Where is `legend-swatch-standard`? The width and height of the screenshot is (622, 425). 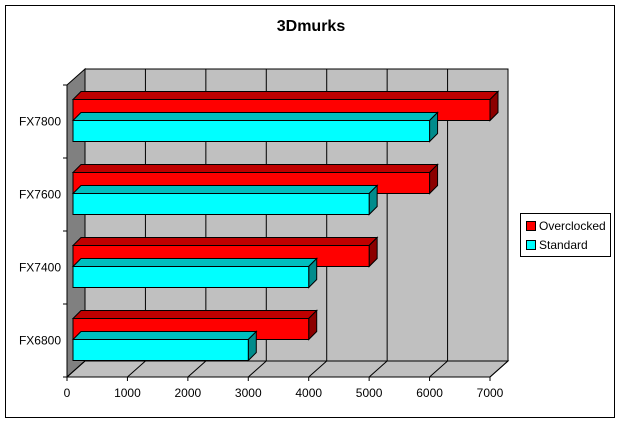 legend-swatch-standard is located at coordinates (531, 244).